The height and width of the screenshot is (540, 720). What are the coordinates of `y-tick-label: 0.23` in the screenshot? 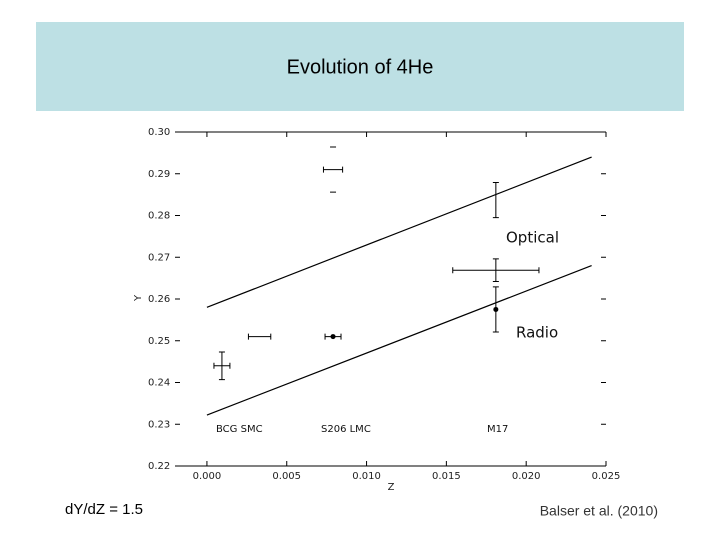 It's located at (159, 424).